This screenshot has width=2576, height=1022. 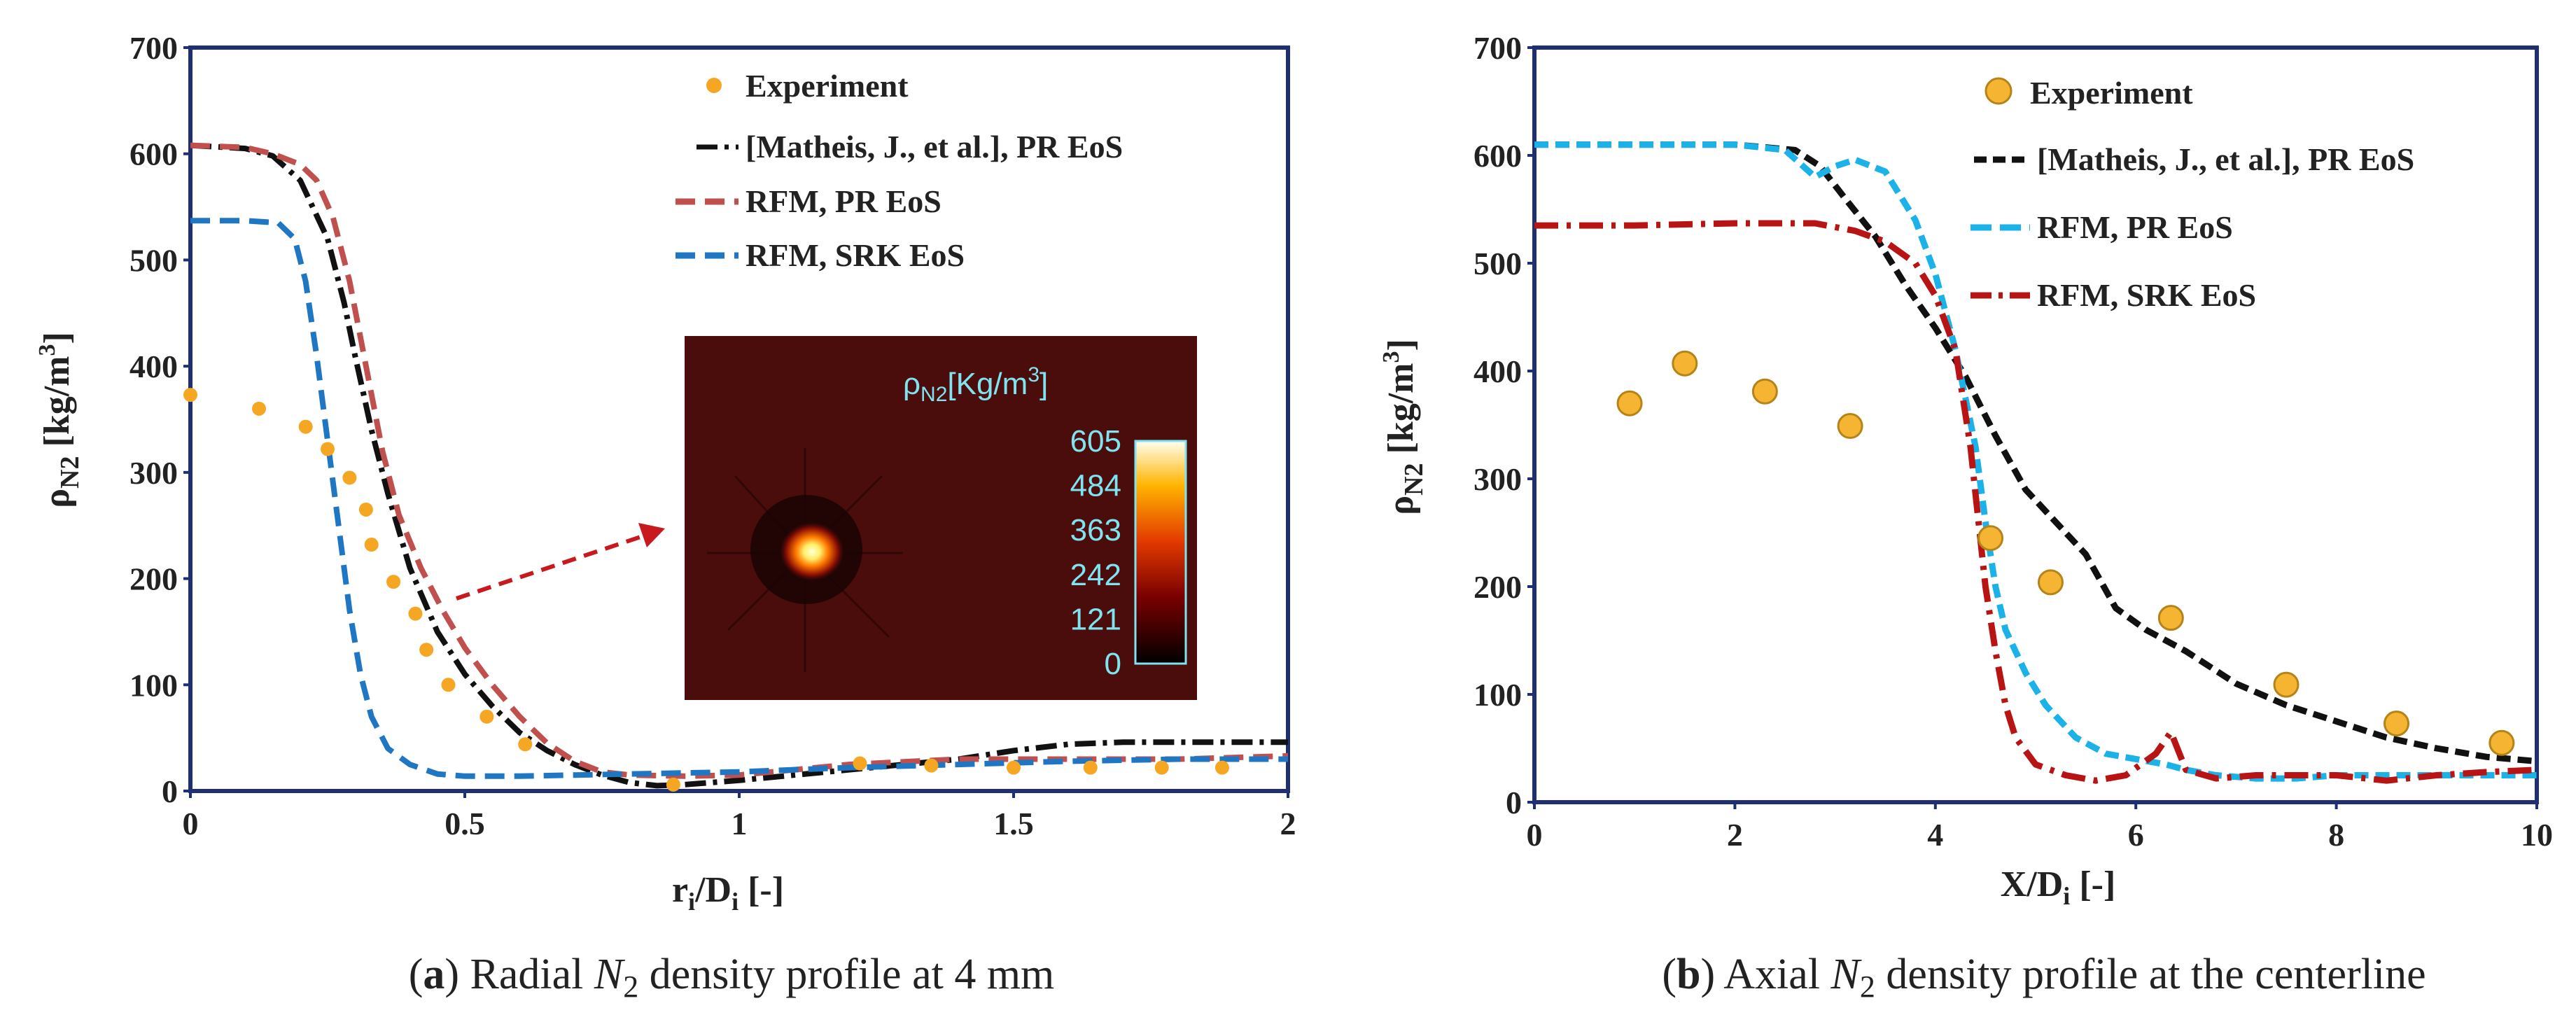 What do you see at coordinates (1095, 575) in the screenshot?
I see `colorbar-tick-label: 242` at bounding box center [1095, 575].